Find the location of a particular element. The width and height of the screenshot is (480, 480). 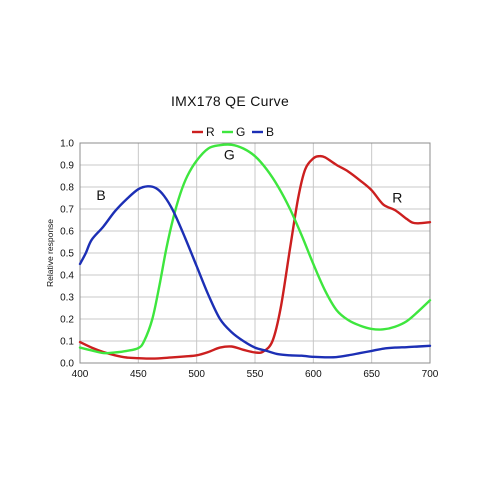

y-tick-label: 0.9 is located at coordinates (67, 166).